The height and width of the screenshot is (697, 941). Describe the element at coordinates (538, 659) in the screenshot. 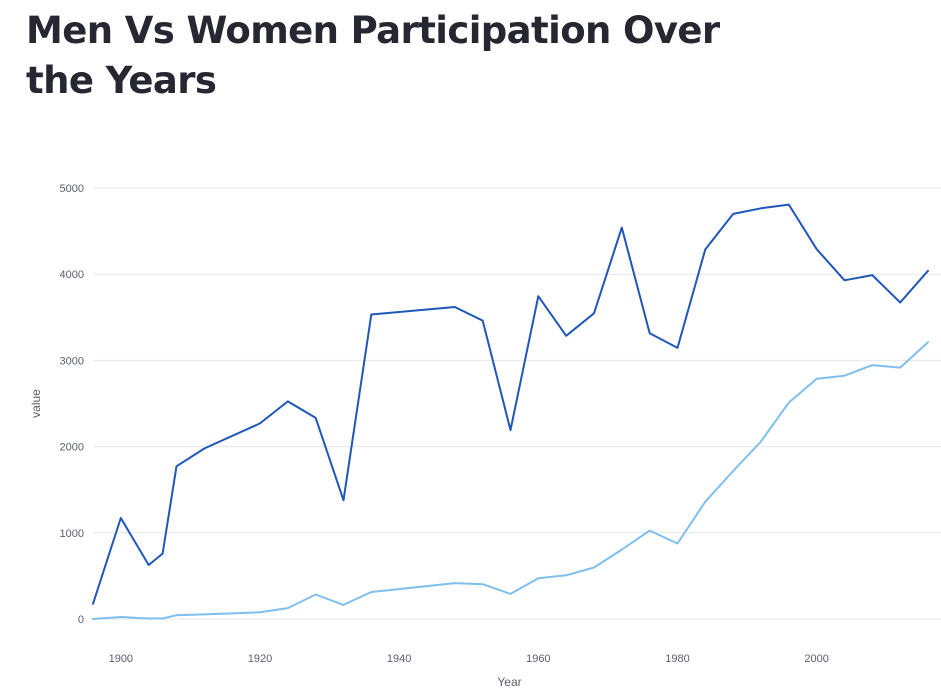

I see `x-tick-label: 1960` at that location.